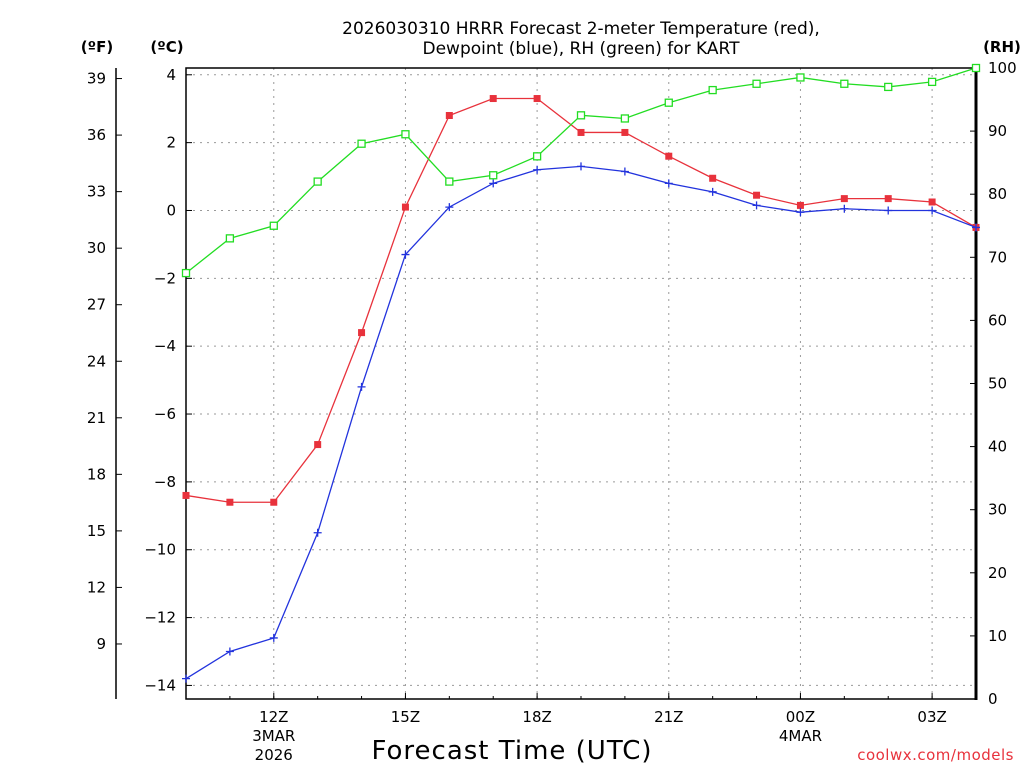 Image resolution: width=1024 pixels, height=768 pixels. I want to click on rh-tick-label: 80, so click(997, 194).